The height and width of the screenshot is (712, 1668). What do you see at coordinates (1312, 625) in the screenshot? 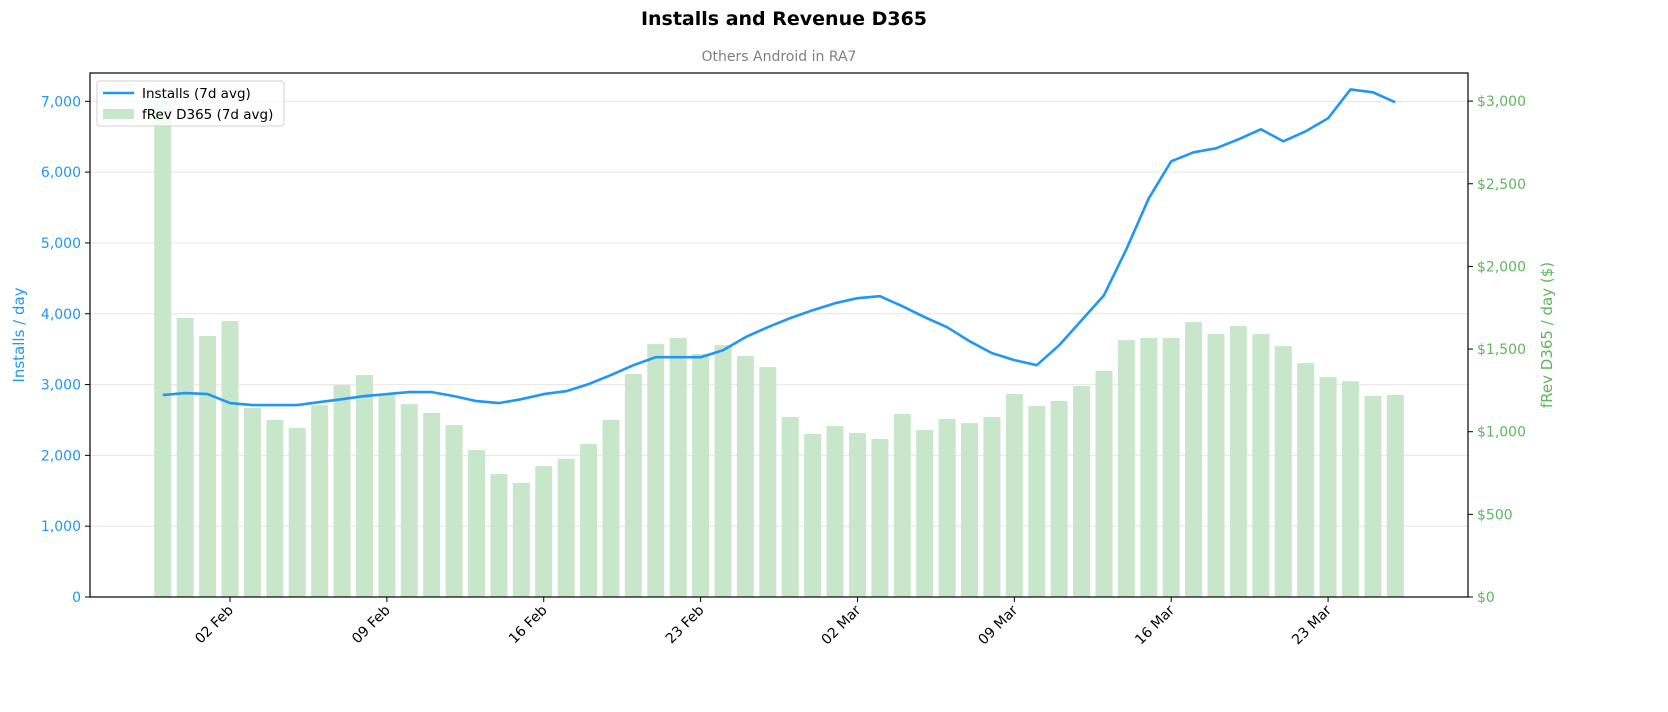
I see `x-tick-label: 23 Mar` at bounding box center [1312, 625].